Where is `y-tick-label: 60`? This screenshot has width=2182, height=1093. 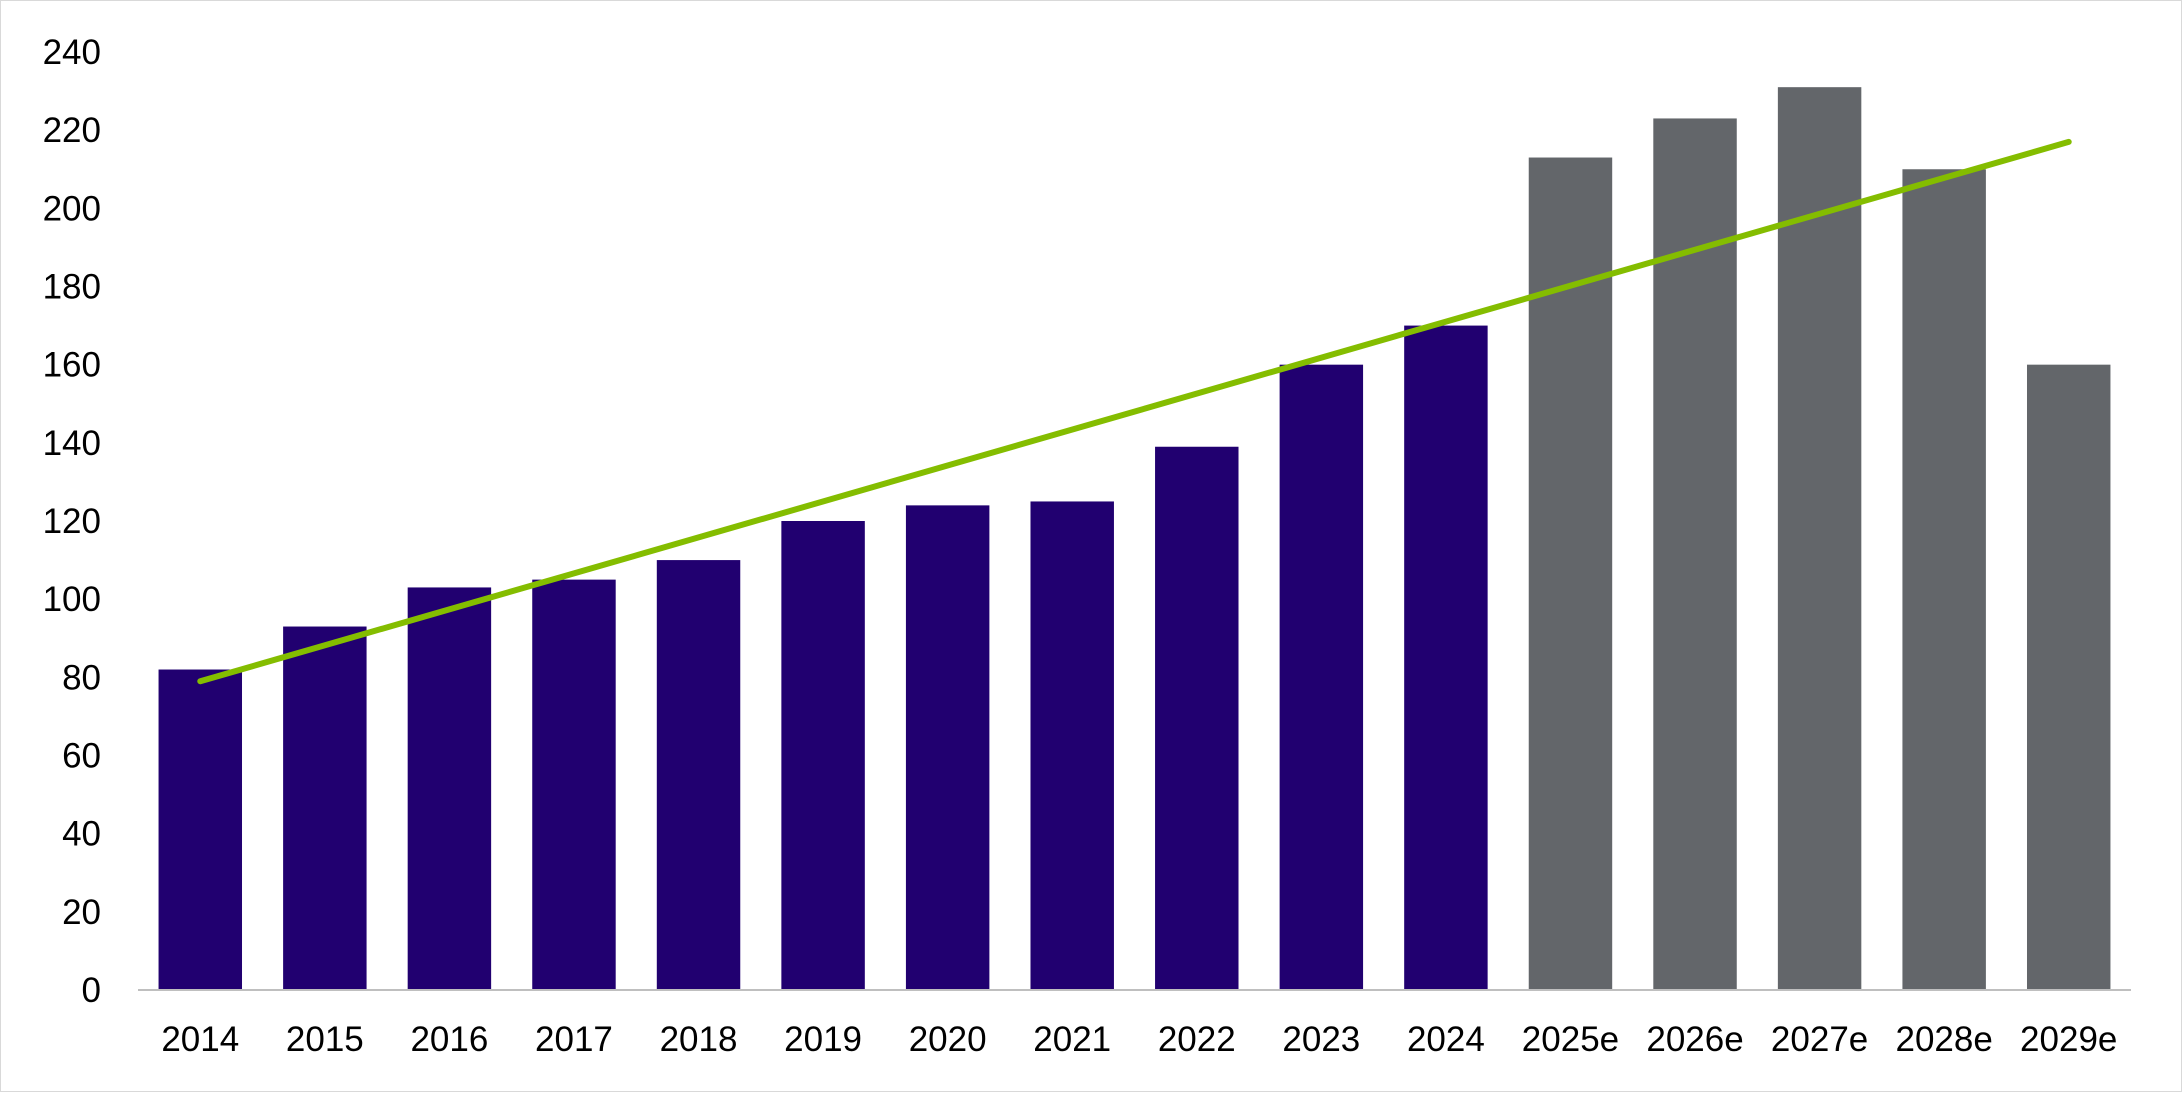 y-tick-label: 60 is located at coordinates (81, 756).